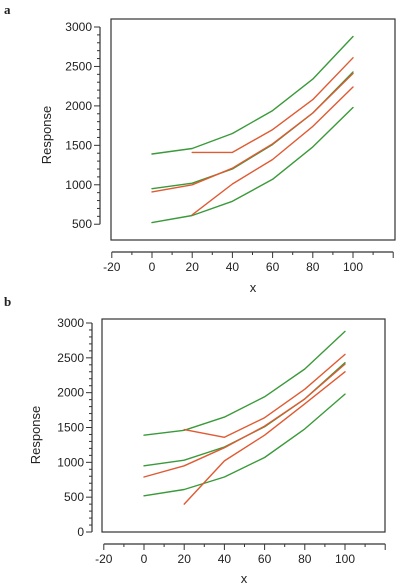  I want to click on panel-b-y-tick-label: 3000, so click(70, 323).